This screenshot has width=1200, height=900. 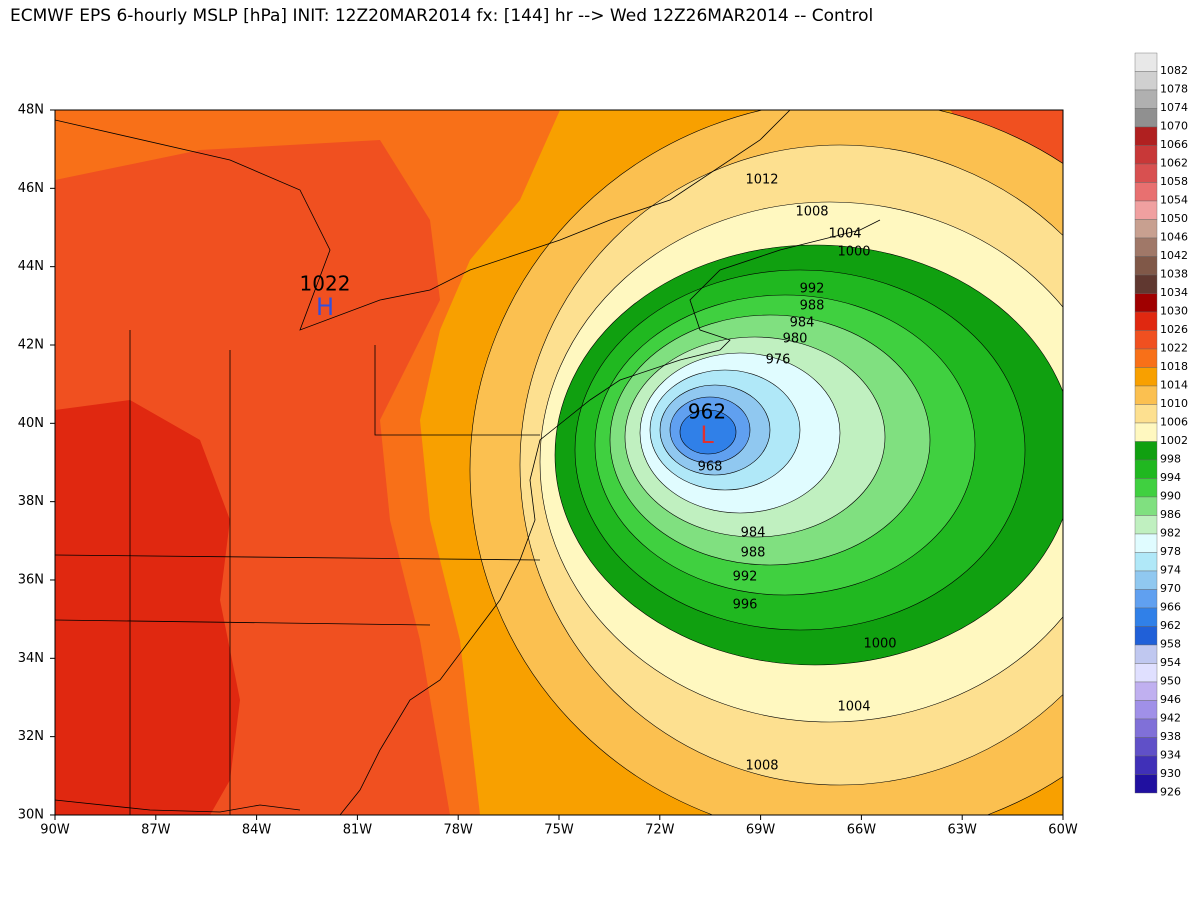 I want to click on lat-label: 46N, so click(x=31, y=188).